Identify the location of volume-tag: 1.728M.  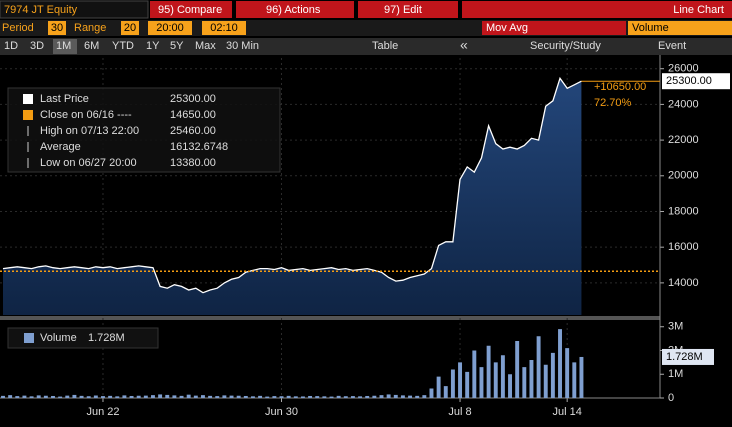
(684, 357).